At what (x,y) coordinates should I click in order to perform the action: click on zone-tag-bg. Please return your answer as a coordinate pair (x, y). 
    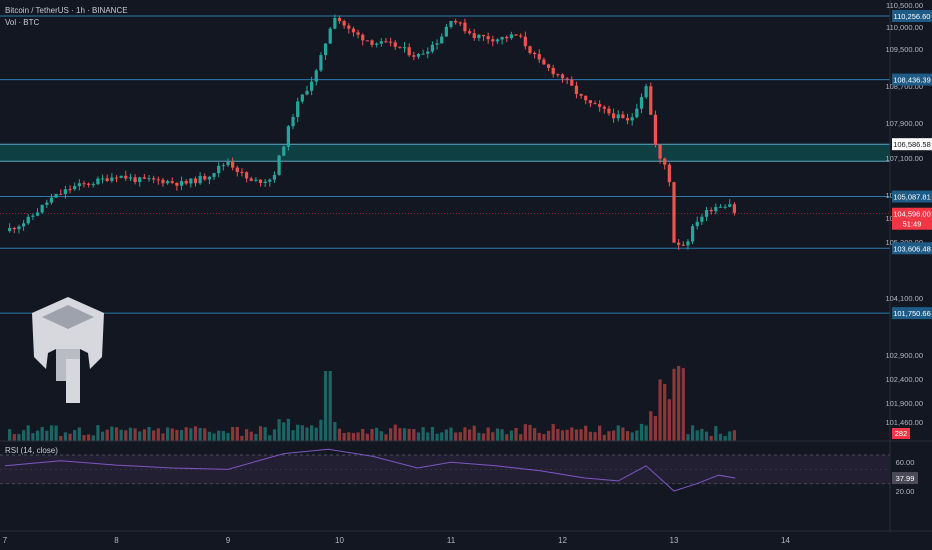
    Looking at the image, I should click on (912, 144).